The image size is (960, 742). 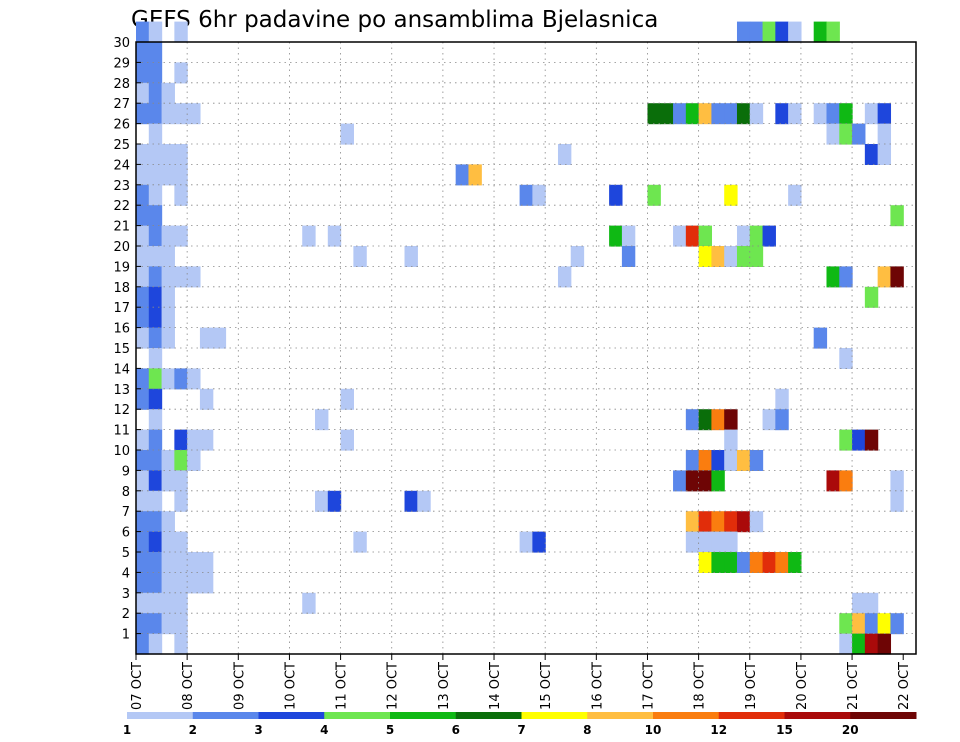 What do you see at coordinates (258, 730) in the screenshot?
I see `legend-label: 3` at bounding box center [258, 730].